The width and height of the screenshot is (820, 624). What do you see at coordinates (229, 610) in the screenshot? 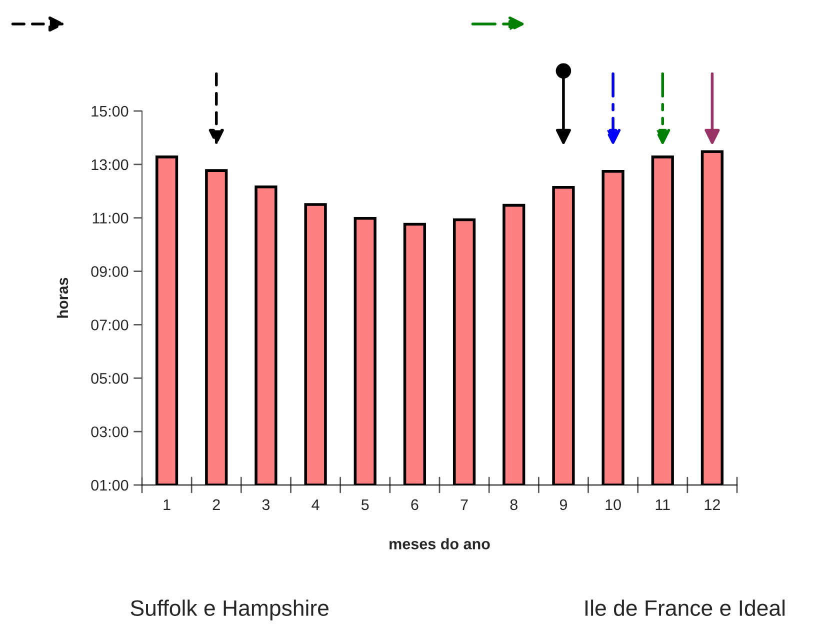
I see `text: Suffolk e Hampshire` at bounding box center [229, 610].